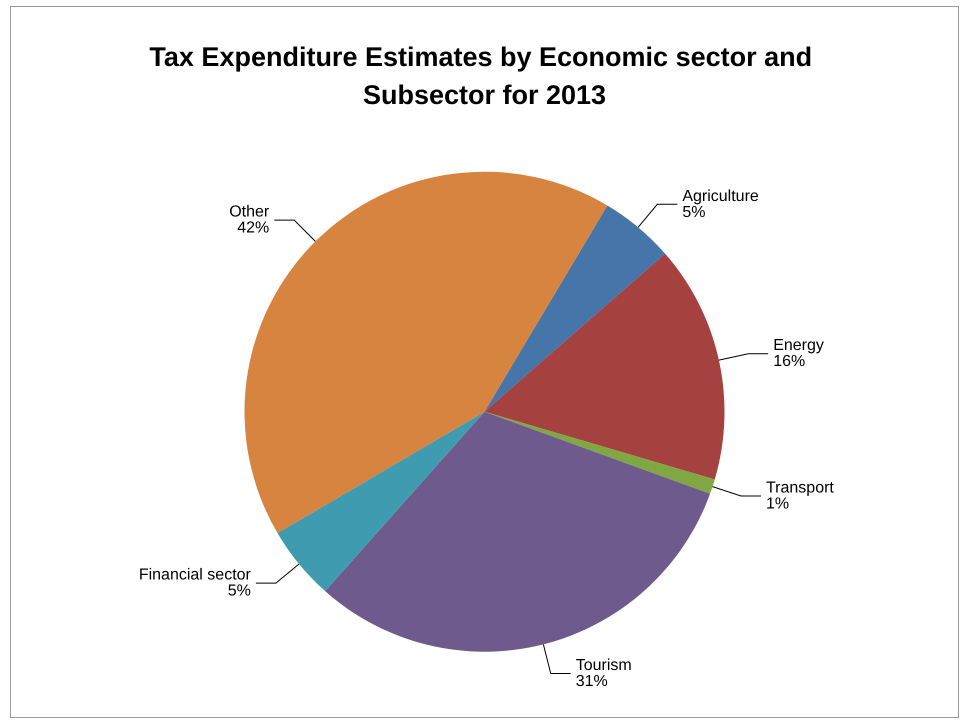 Image resolution: width=971 pixels, height=722 pixels. I want to click on data-label: 1%, so click(778, 504).